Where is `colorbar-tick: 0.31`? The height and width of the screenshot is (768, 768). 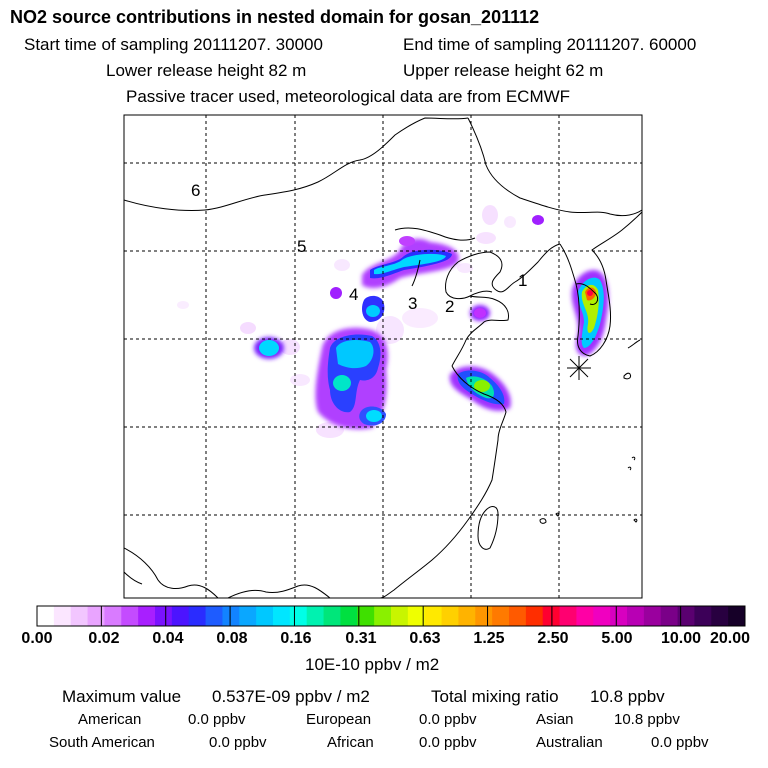 colorbar-tick: 0.31 is located at coordinates (361, 638).